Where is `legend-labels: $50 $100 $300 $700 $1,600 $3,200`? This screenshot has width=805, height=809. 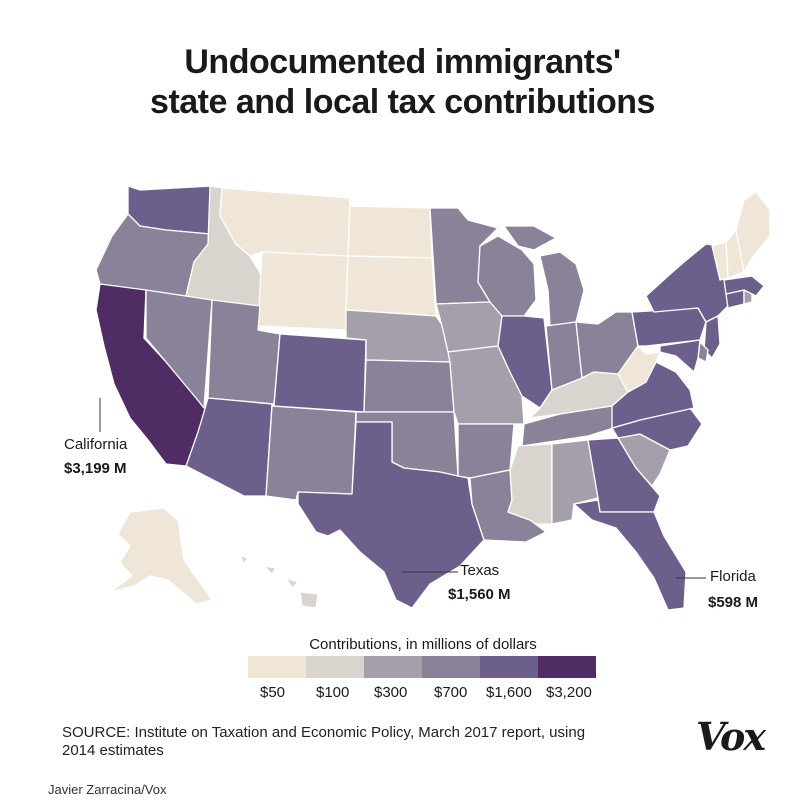 legend-labels: $50 $100 $300 $700 $1,600 $3,200 is located at coordinates (428, 694).